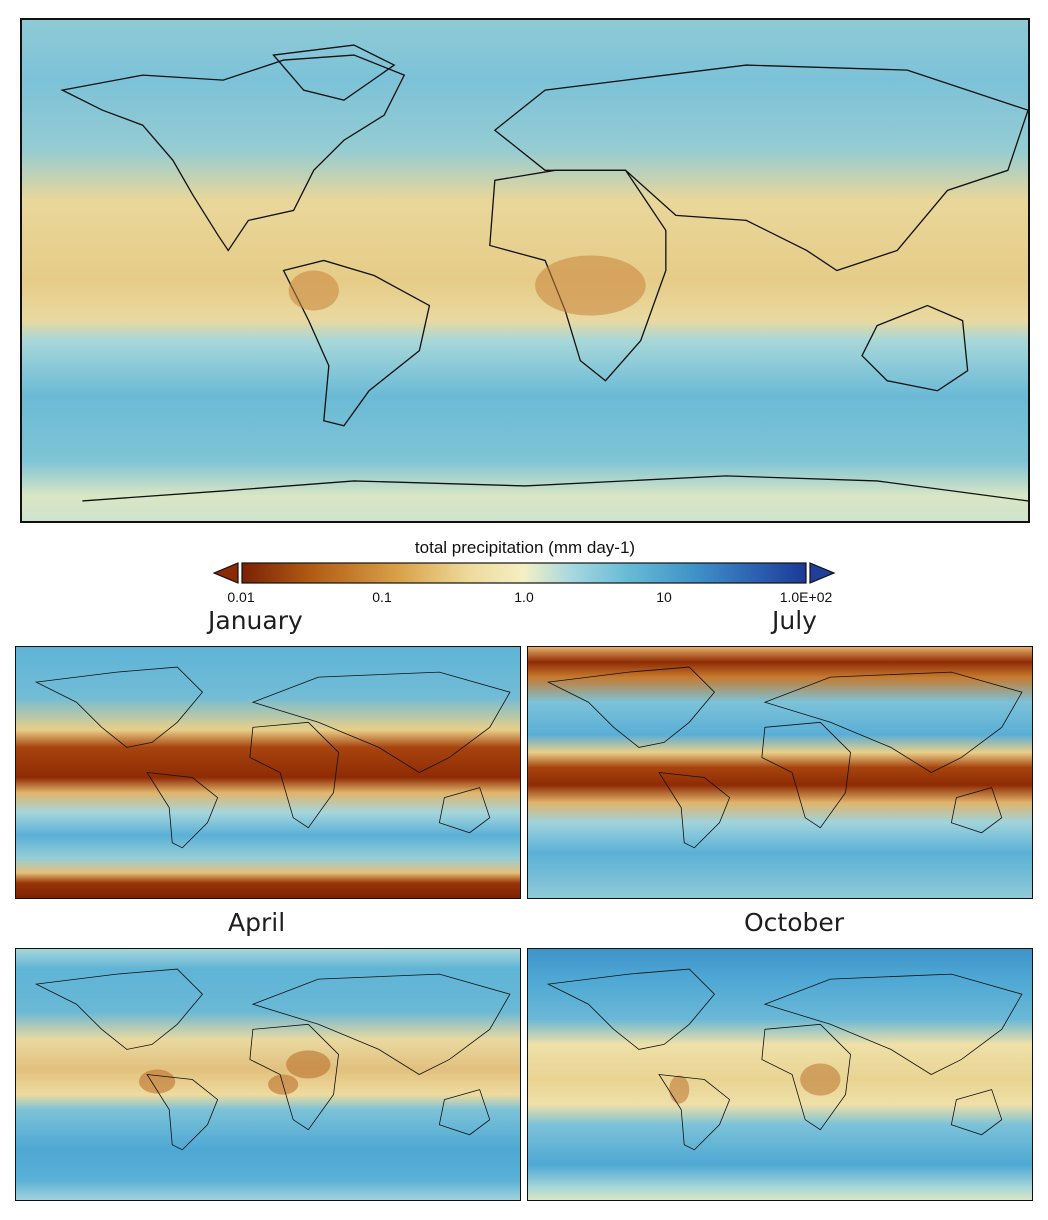 The width and height of the screenshot is (1048, 1220). I want to click on april-map-svg, so click(268, 1074).